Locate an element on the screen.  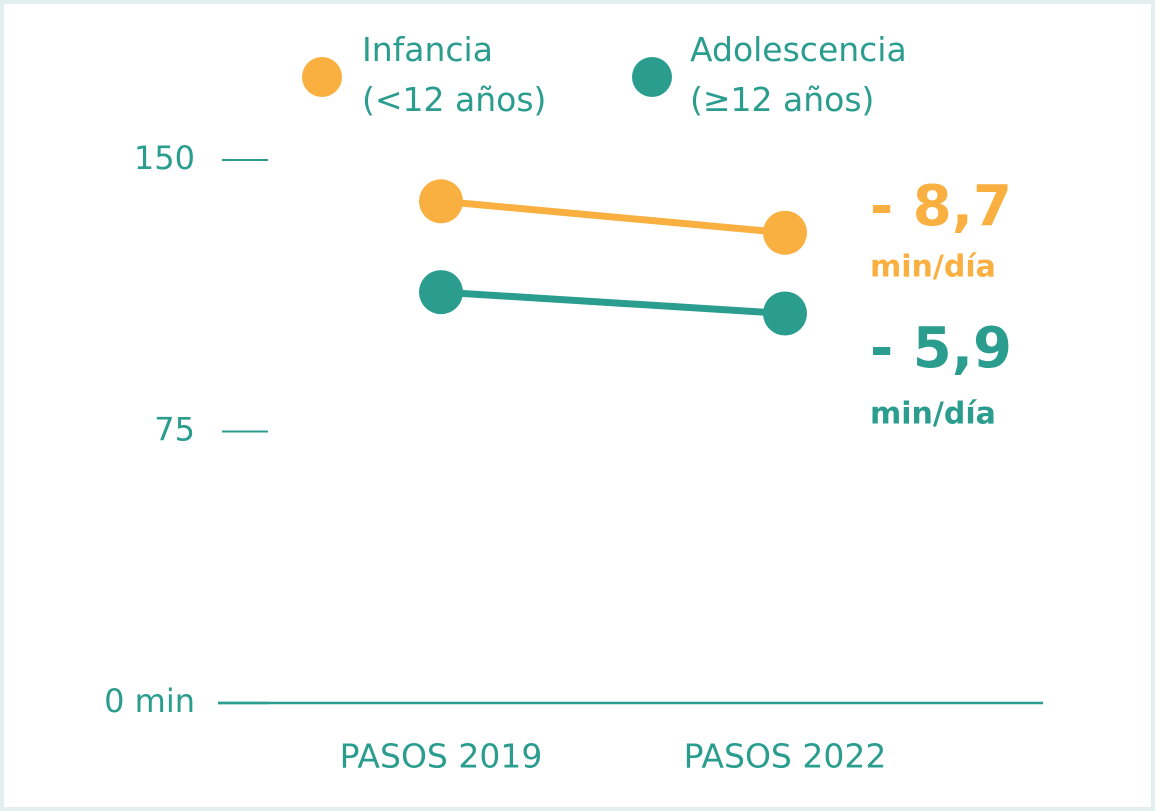
annotation: - 8,7 is located at coordinates (941, 206).